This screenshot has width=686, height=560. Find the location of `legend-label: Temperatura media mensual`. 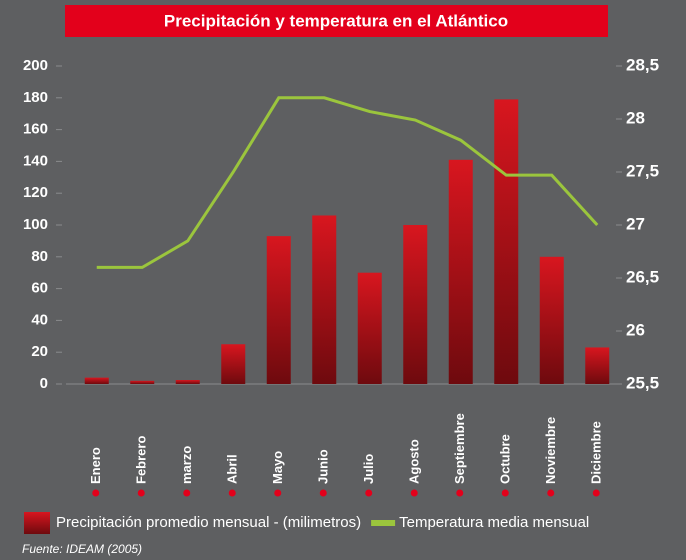

legend-label: Temperatura media mensual is located at coordinates (494, 522).